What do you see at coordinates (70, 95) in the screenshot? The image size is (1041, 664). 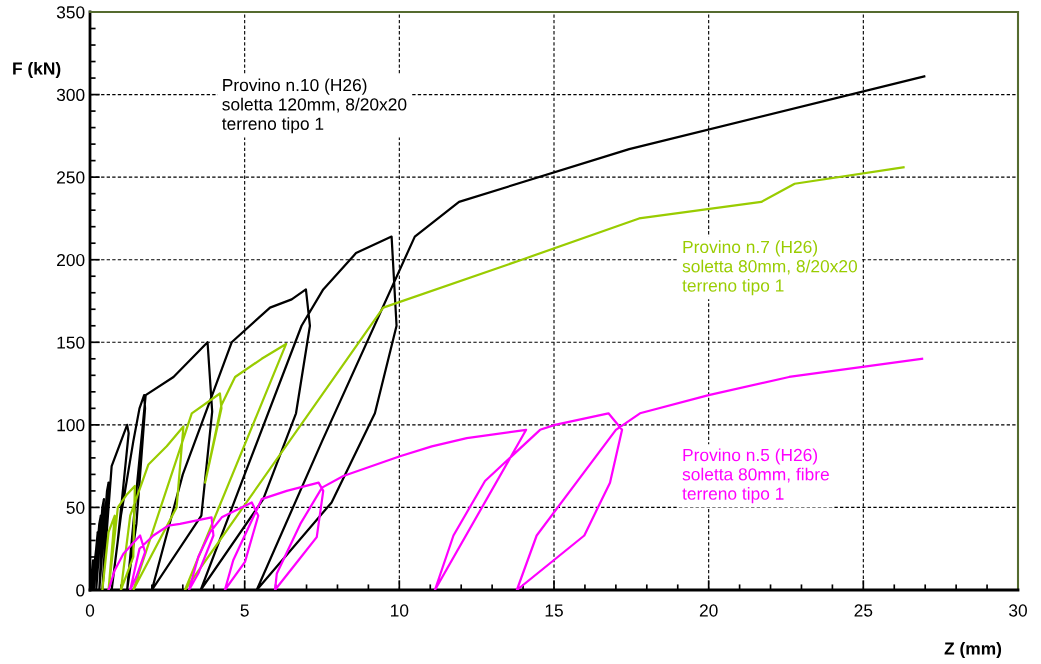 I see `y-tick-label: 300` at bounding box center [70, 95].